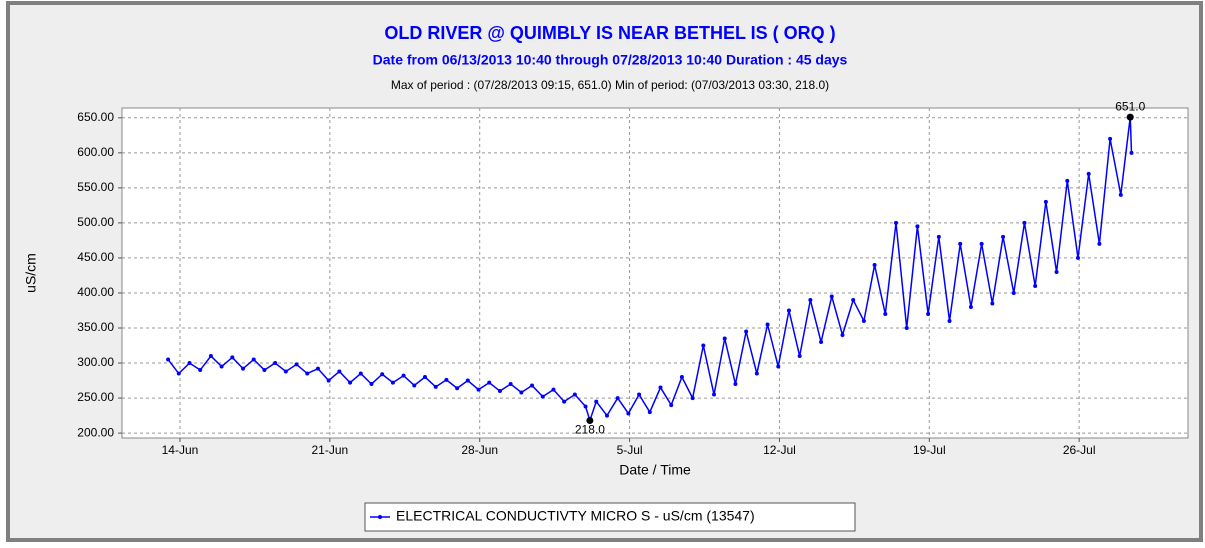  I want to click on y-tick-label: 200.00, so click(95, 432).